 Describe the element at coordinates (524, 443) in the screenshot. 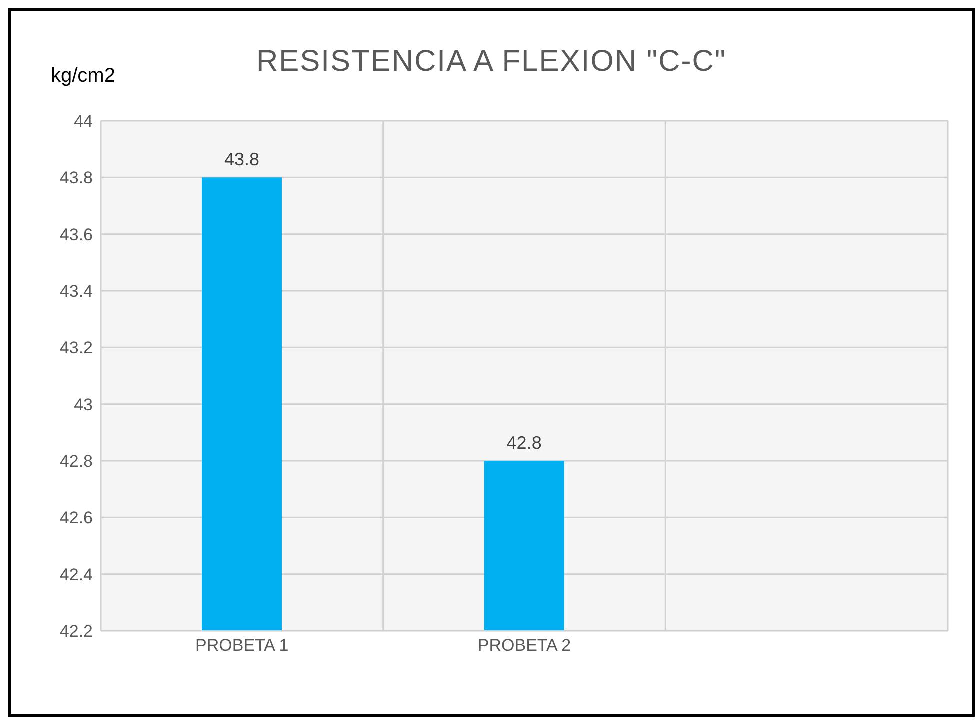

I see `data-label: 42.8` at that location.